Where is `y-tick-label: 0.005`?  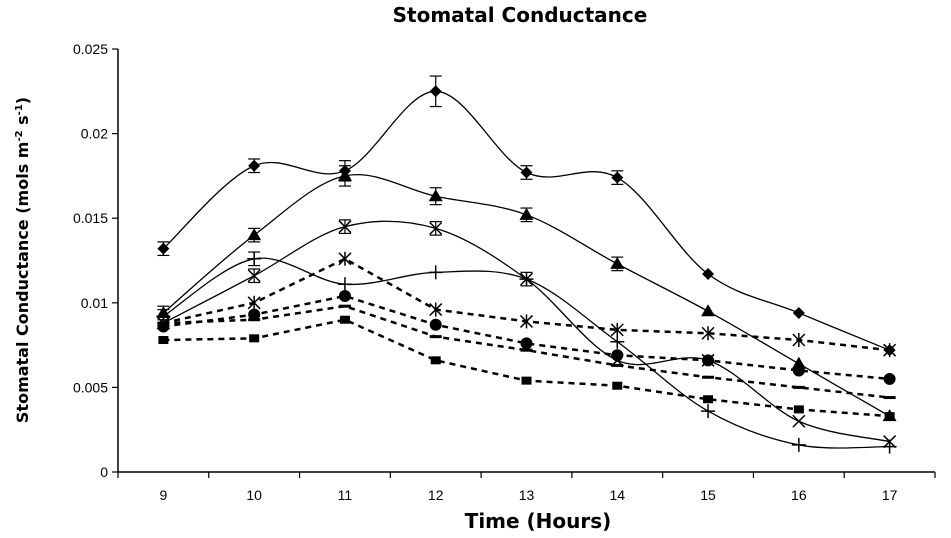
y-tick-label: 0.005 is located at coordinates (90, 387).